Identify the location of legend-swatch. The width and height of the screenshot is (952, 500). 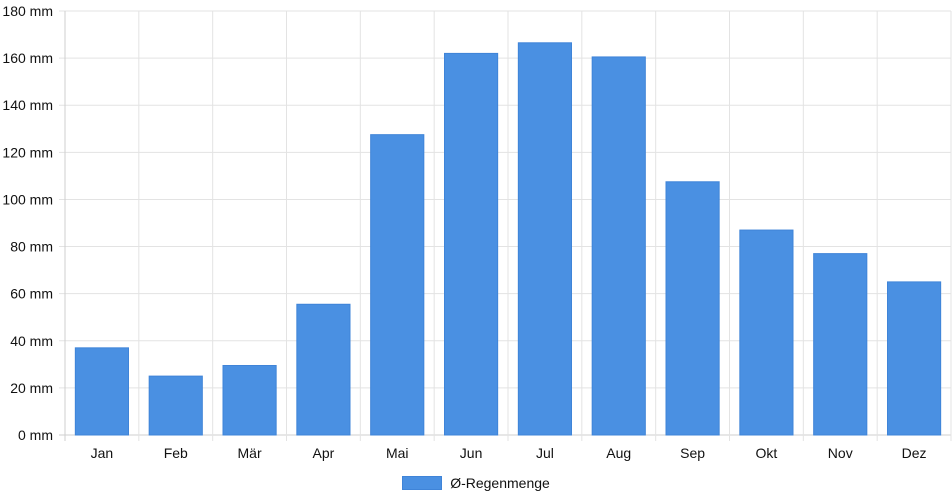
(422, 483).